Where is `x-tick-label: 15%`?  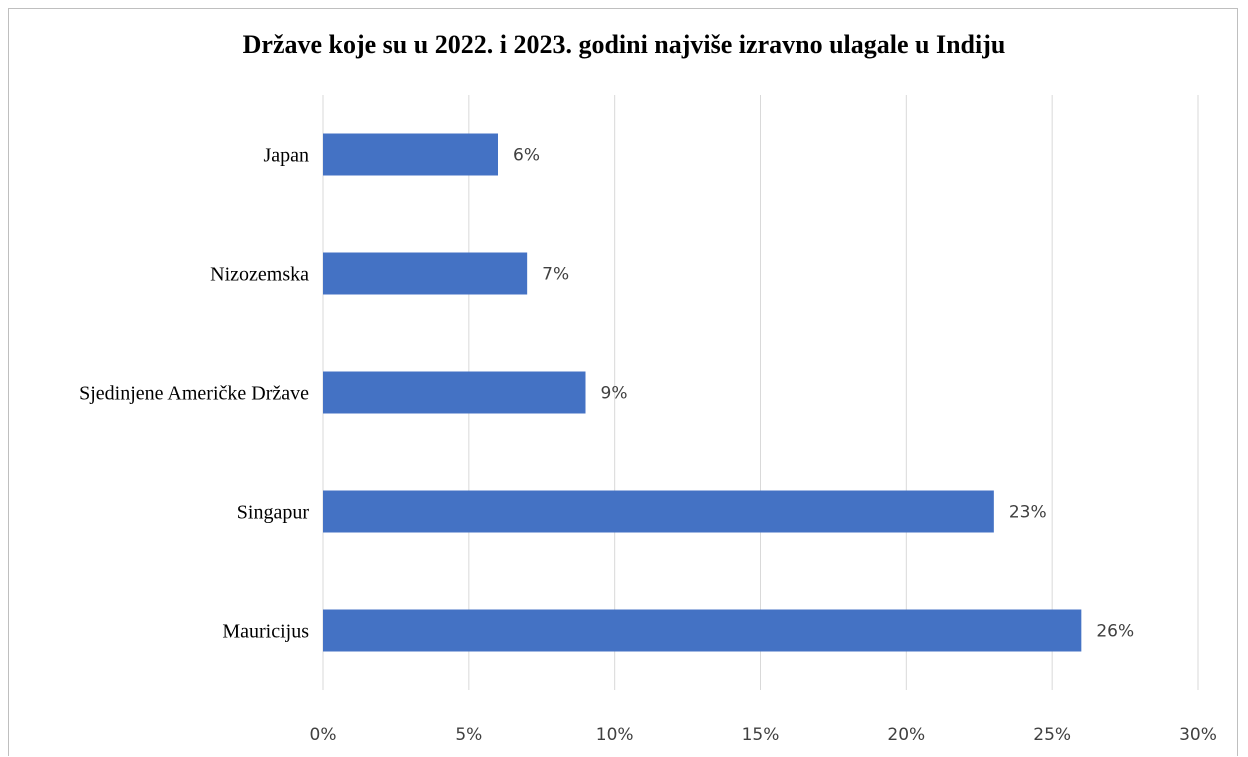 x-tick-label: 15% is located at coordinates (761, 735).